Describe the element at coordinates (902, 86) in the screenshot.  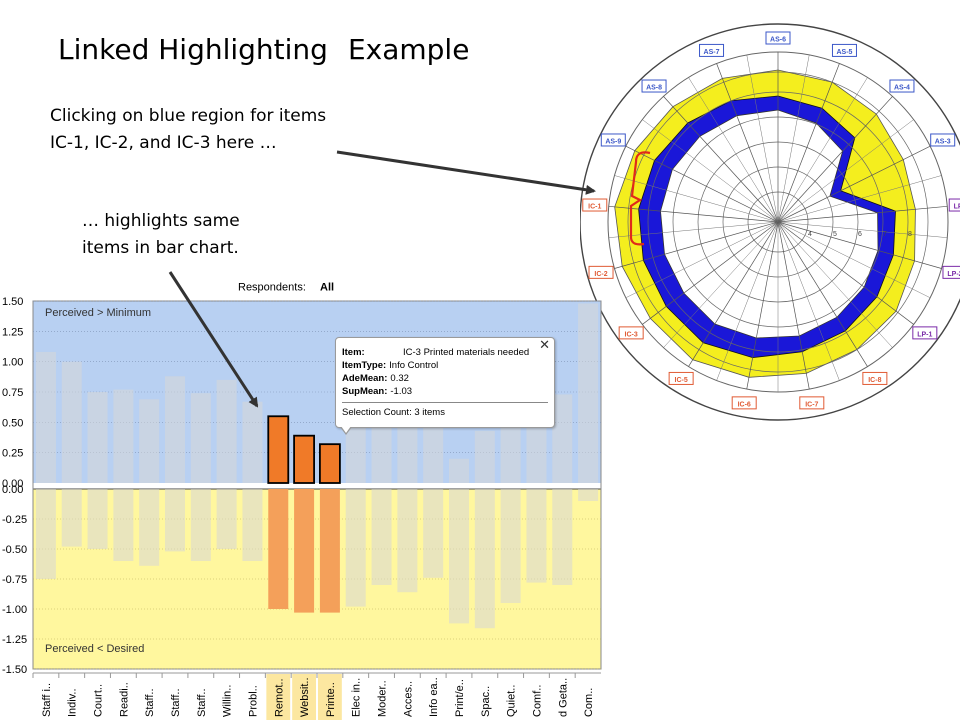
I see `radar-axis-label: AS-4` at that location.